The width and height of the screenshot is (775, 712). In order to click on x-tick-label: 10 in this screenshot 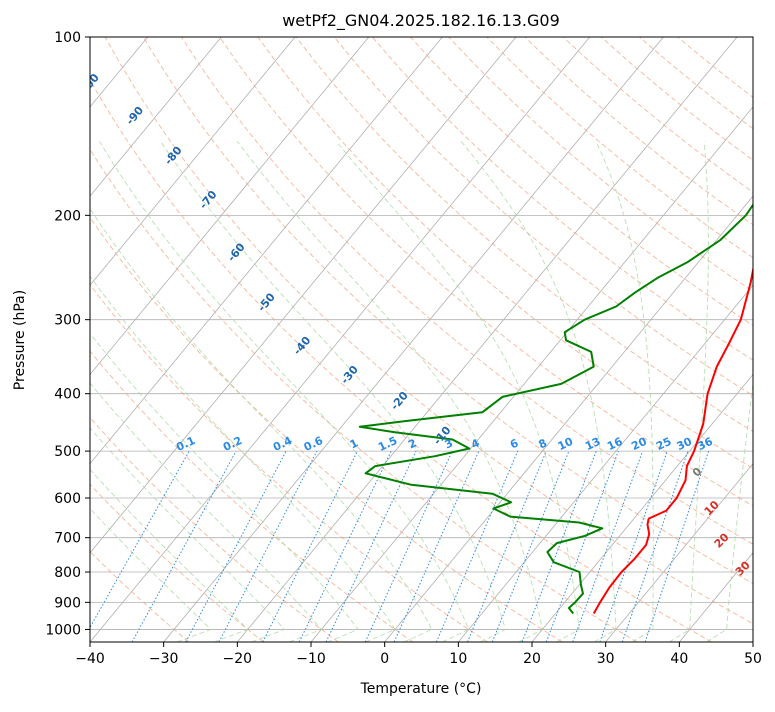, I will do `click(458, 659)`.